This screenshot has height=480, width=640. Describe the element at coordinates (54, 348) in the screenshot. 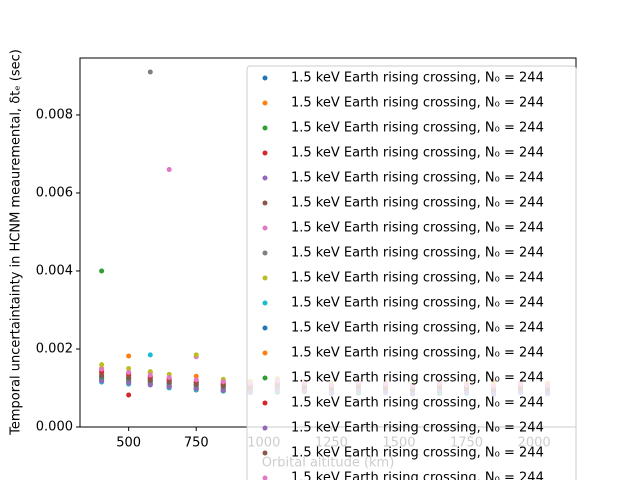

I see `y-tick-label: 0.002` at that location.